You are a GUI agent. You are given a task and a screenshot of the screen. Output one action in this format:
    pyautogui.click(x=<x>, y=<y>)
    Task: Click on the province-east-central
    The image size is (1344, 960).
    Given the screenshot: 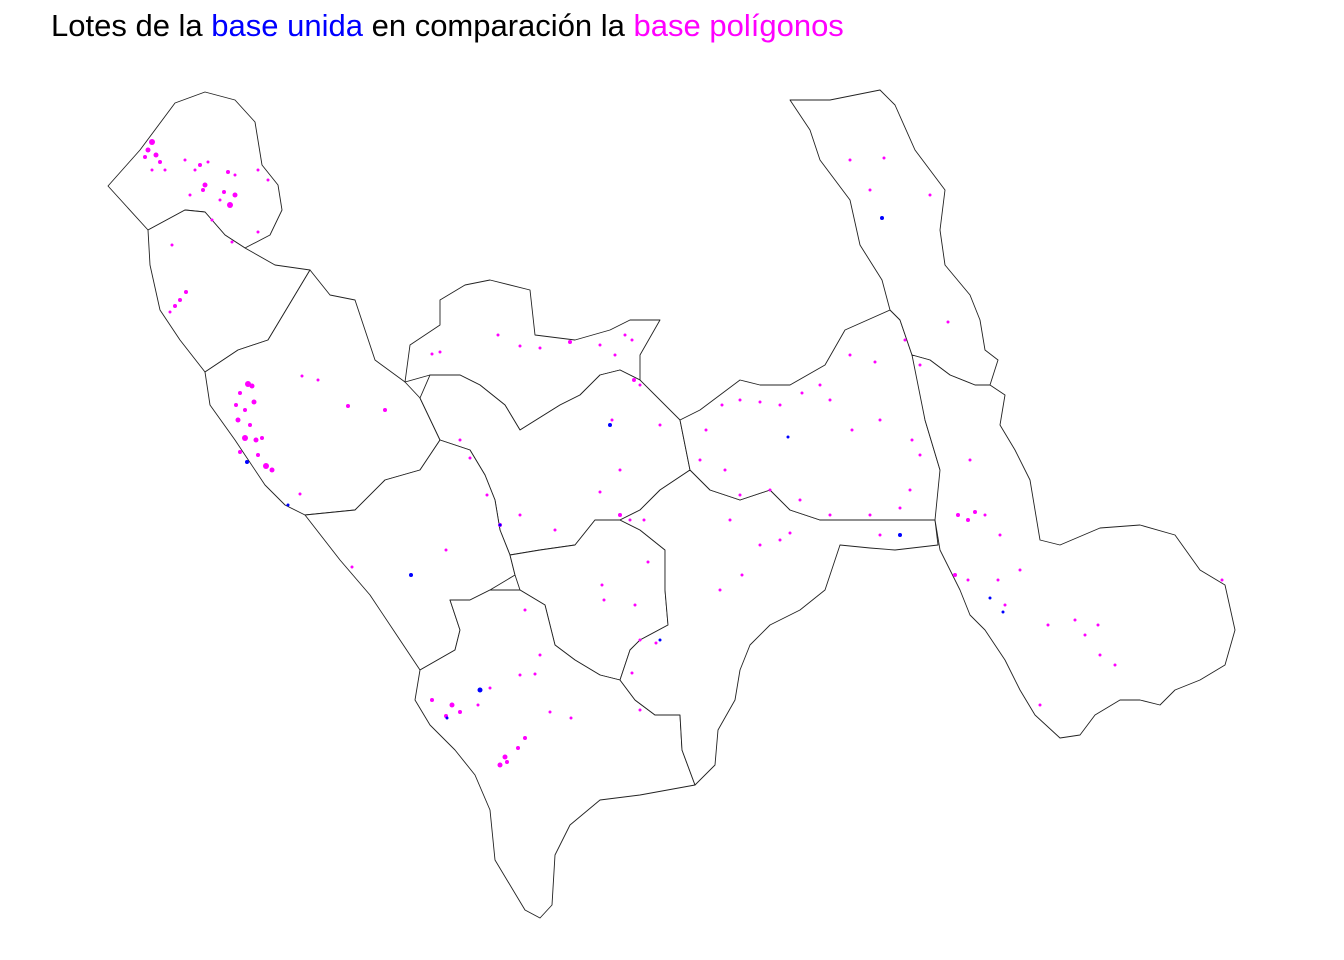 What is the action you would take?
    pyautogui.click(x=810, y=415)
    